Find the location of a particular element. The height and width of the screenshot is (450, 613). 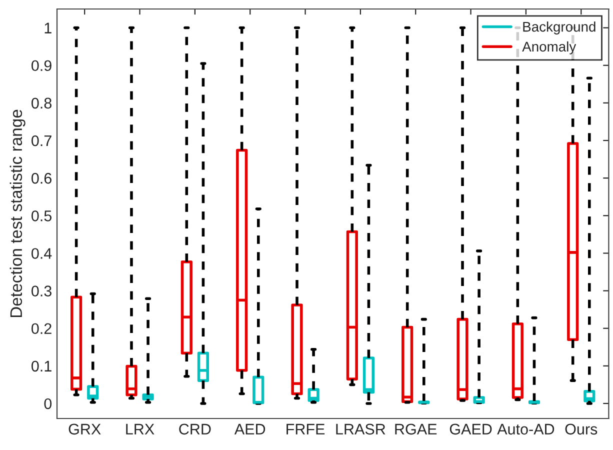

y-axis-title: Detection test statistic range is located at coordinates (18, 214).